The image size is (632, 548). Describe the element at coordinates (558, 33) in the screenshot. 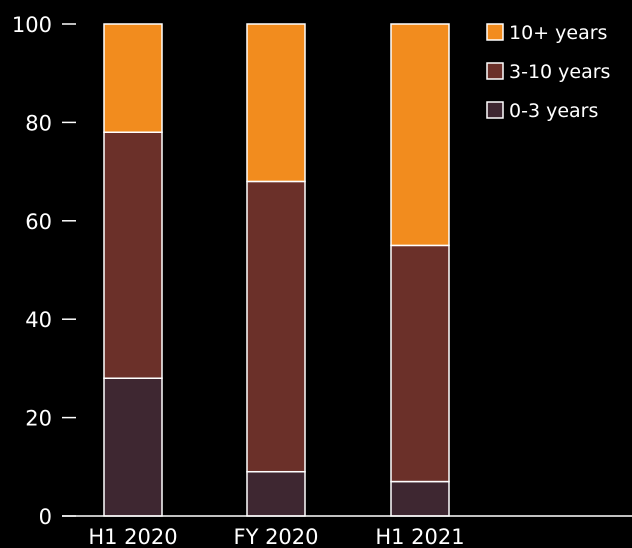

I see `legend-label: 10+ years` at that location.